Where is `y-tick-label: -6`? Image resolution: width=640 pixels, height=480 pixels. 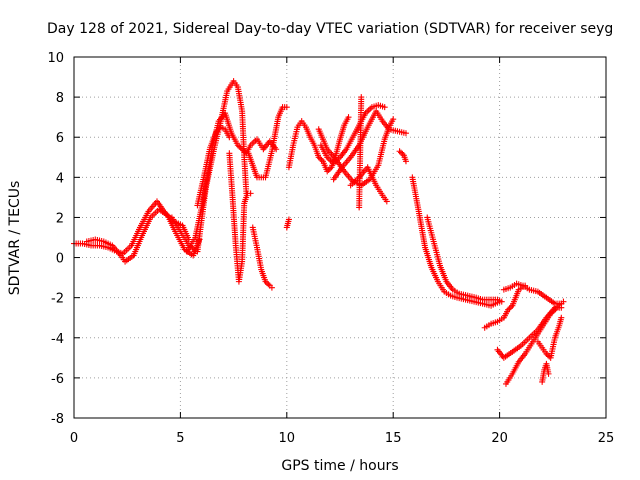
y-tick-label: -6 is located at coordinates (57, 379).